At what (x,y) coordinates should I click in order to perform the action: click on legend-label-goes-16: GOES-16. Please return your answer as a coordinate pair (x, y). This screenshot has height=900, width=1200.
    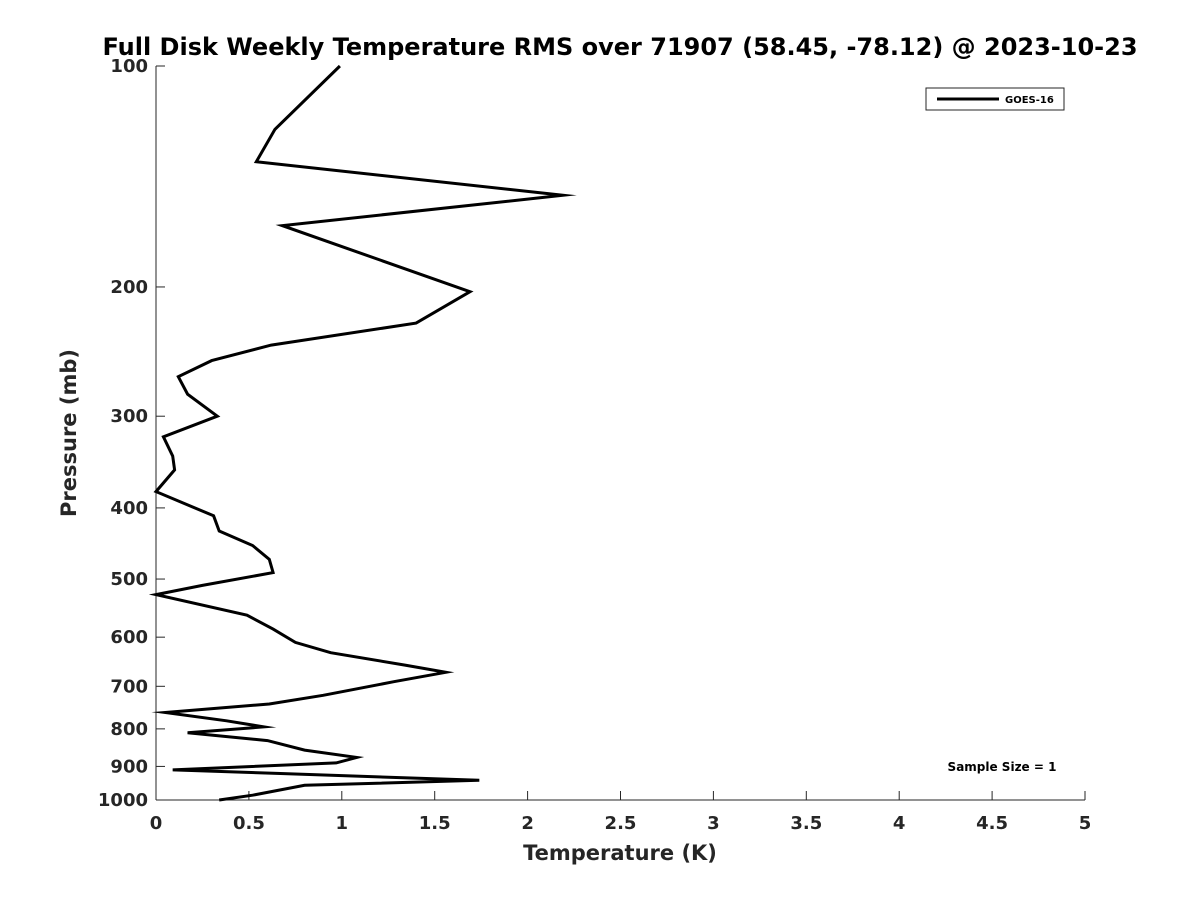
    Looking at the image, I should click on (1029, 100).